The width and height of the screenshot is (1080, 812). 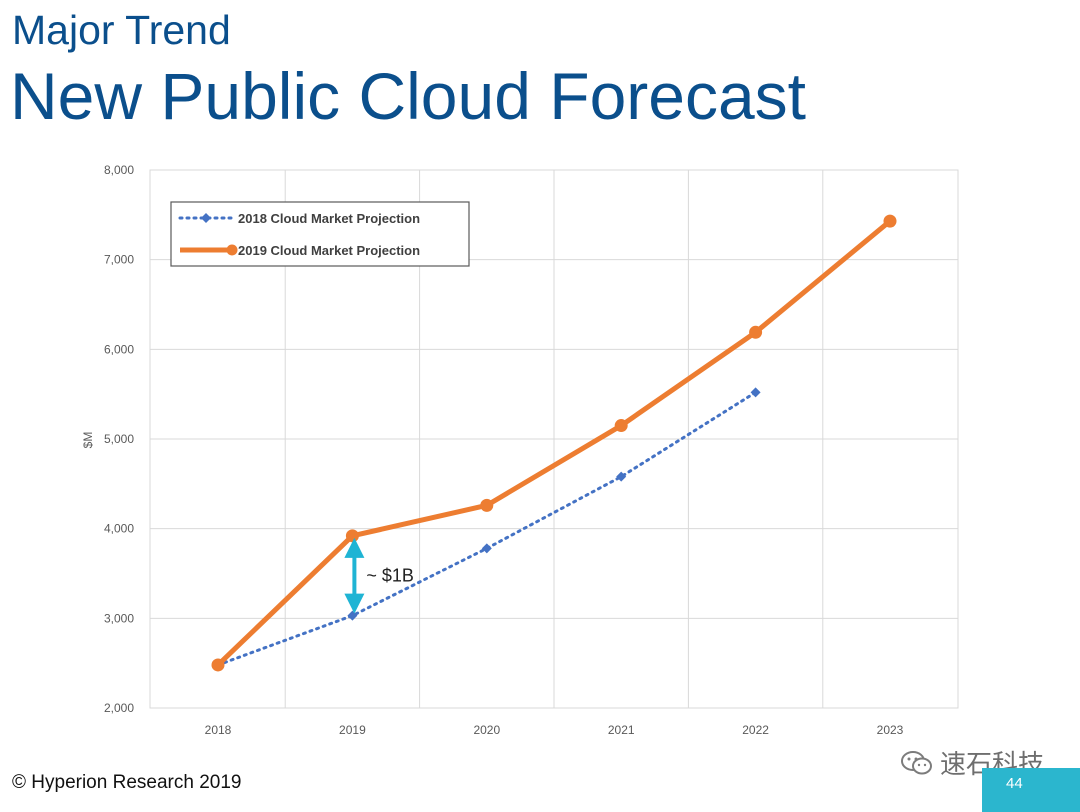 What do you see at coordinates (88, 440) in the screenshot?
I see `y-axis-label: $M` at bounding box center [88, 440].